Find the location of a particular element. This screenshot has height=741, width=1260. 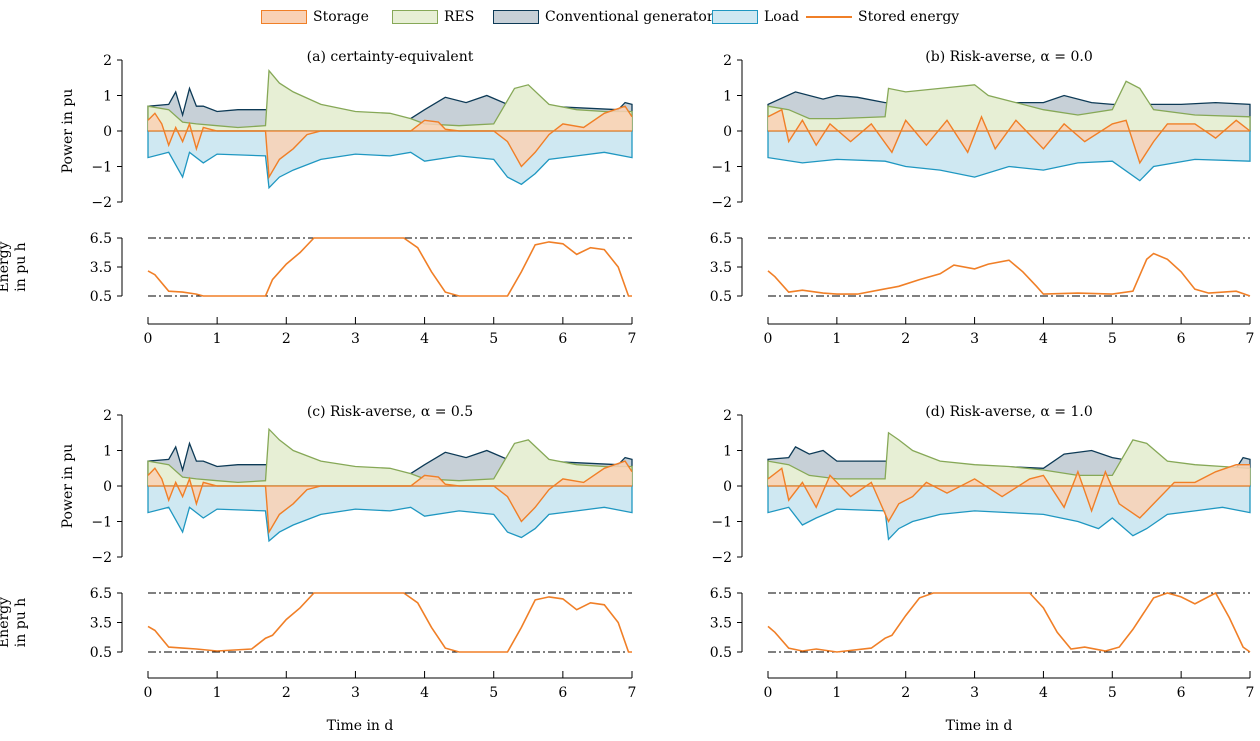

legend-stored: Stored energy is located at coordinates (882, 17).